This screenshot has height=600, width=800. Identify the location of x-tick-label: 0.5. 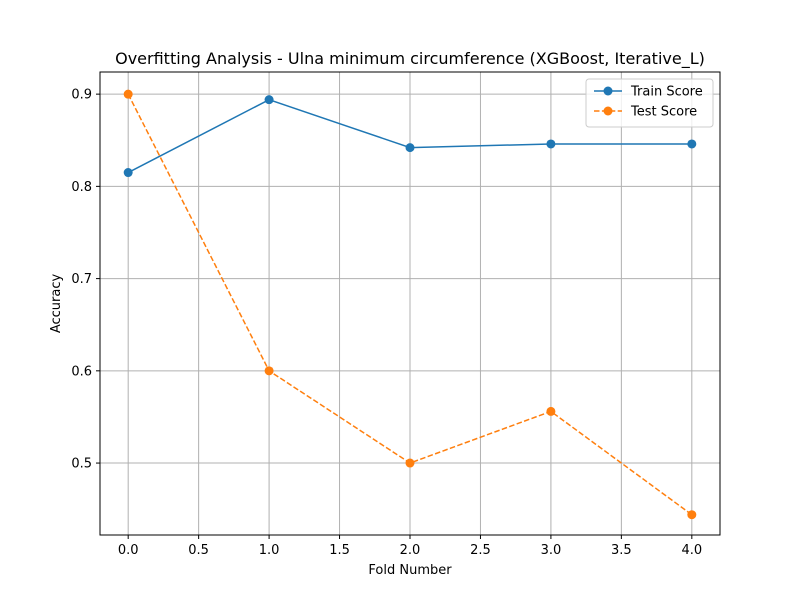
(198, 550).